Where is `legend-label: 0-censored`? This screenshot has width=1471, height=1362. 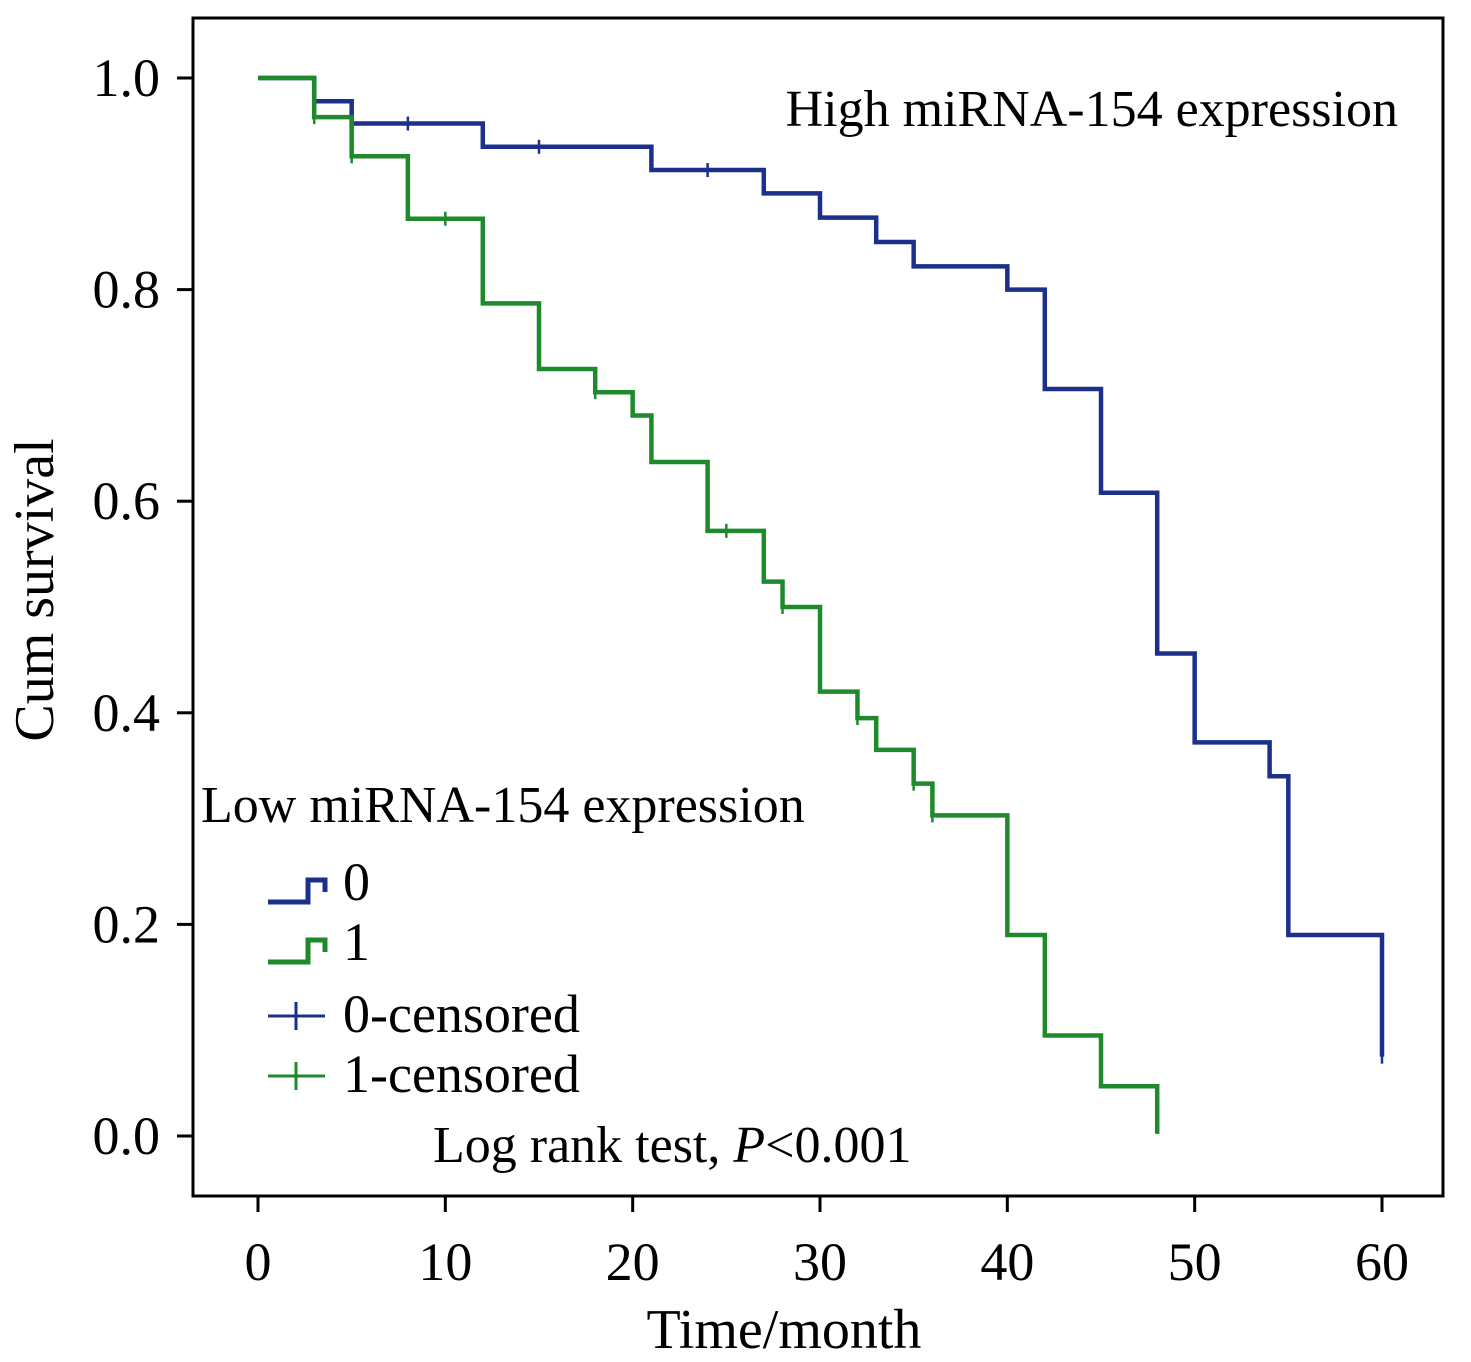 legend-label: 0-censored is located at coordinates (461, 1014).